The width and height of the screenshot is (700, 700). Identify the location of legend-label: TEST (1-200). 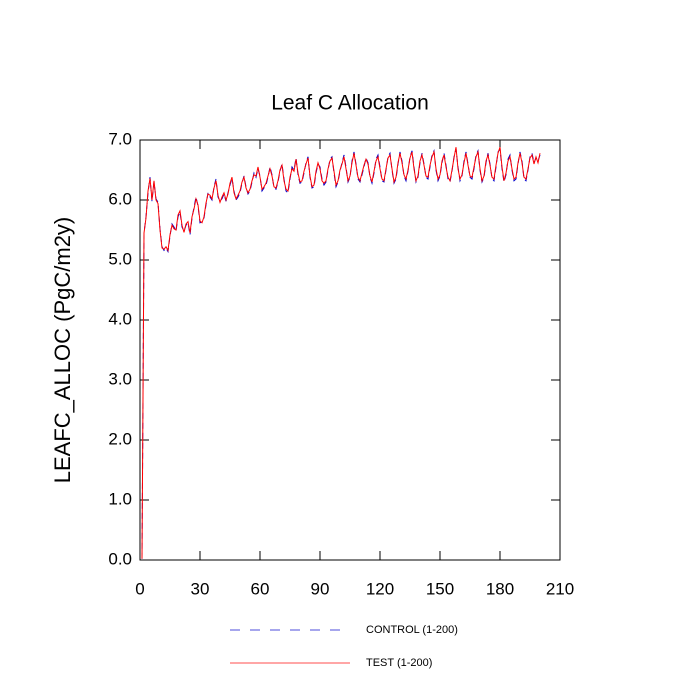
(399, 663).